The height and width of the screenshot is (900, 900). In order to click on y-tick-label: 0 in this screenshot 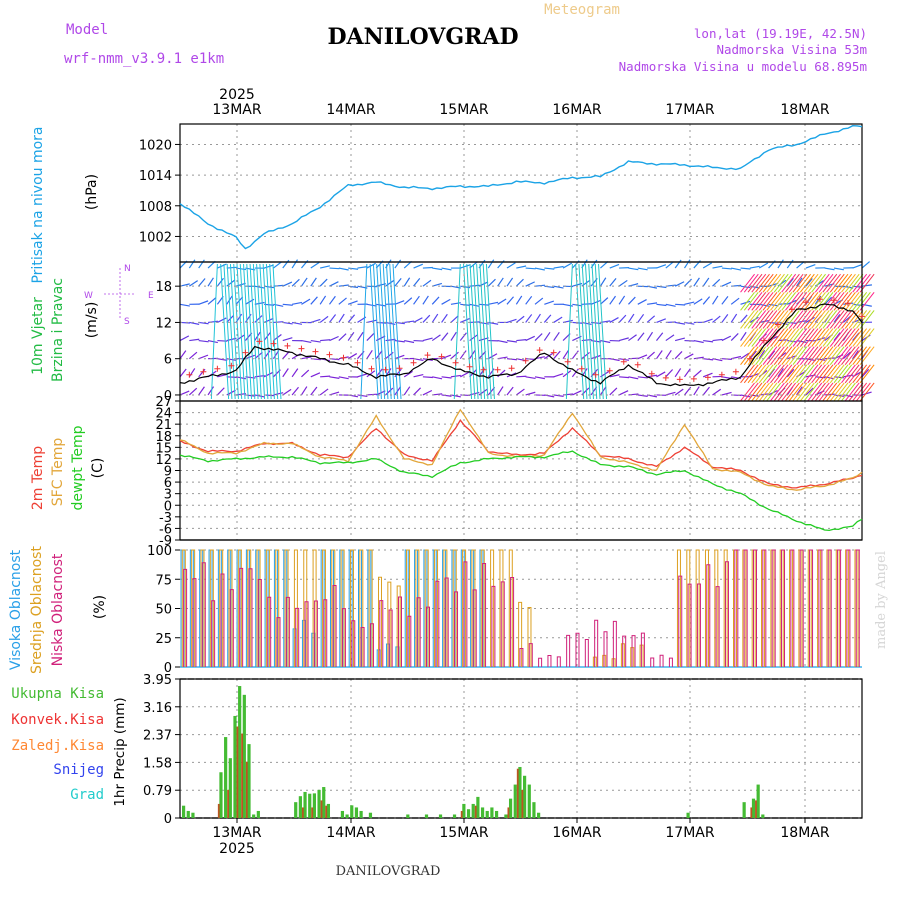, I will do `click(168, 506)`.